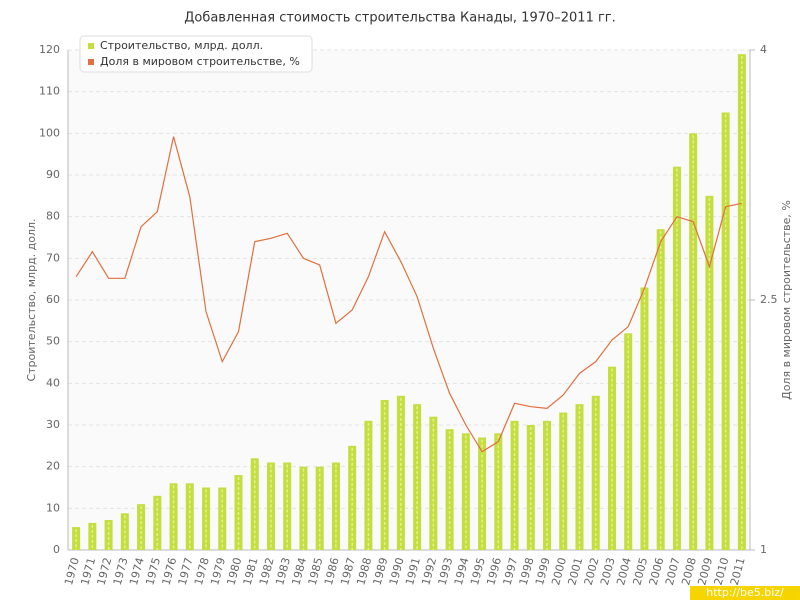 The height and width of the screenshot is (600, 800). What do you see at coordinates (53, 507) in the screenshot?
I see `y-tick-label: 10` at bounding box center [53, 507].